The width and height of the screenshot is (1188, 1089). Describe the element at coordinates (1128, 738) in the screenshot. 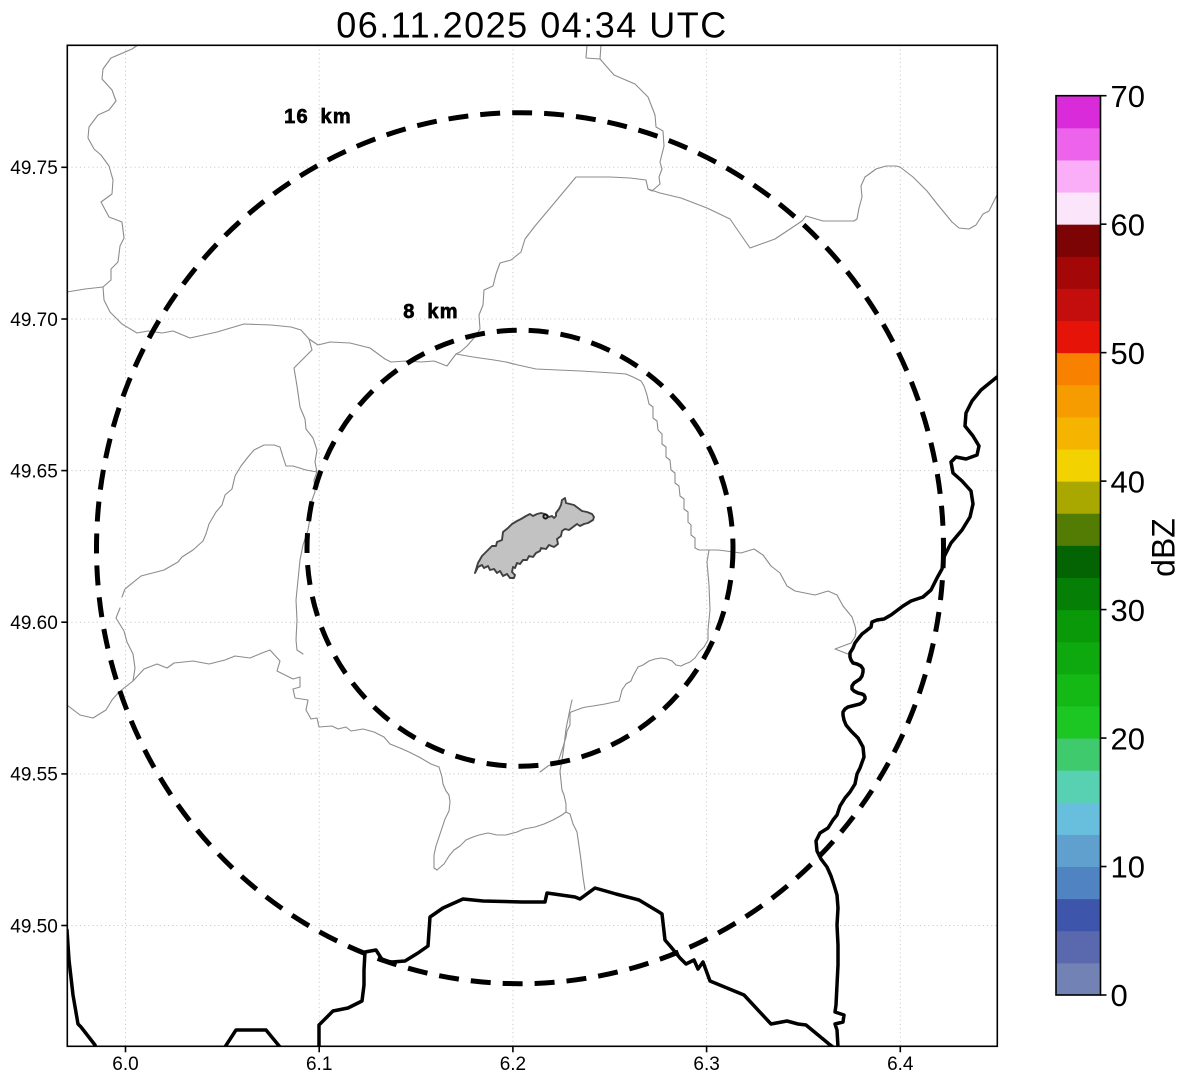

I see `svg-text: 20` at that location.